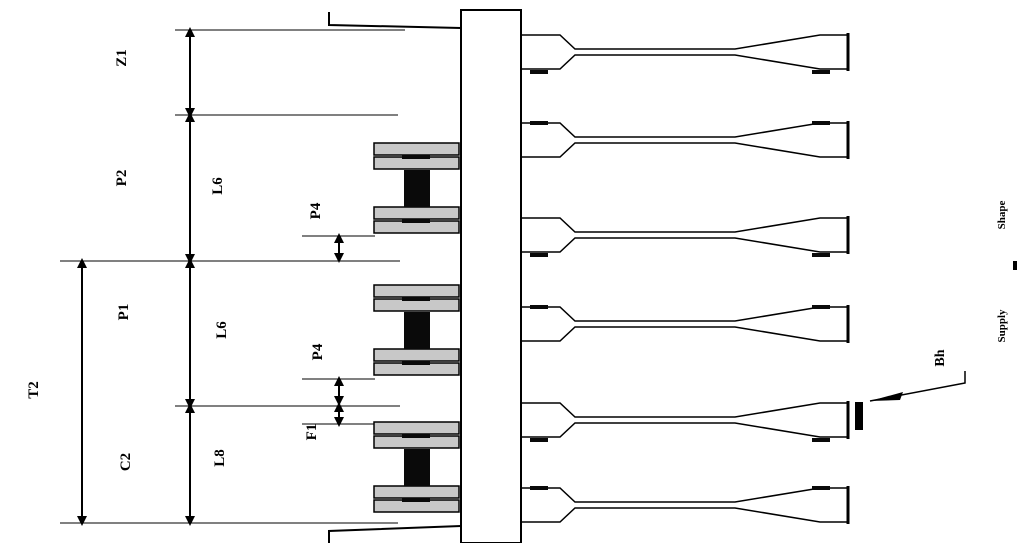  I want to click on label-p4-middle: P4, so click(318, 351).